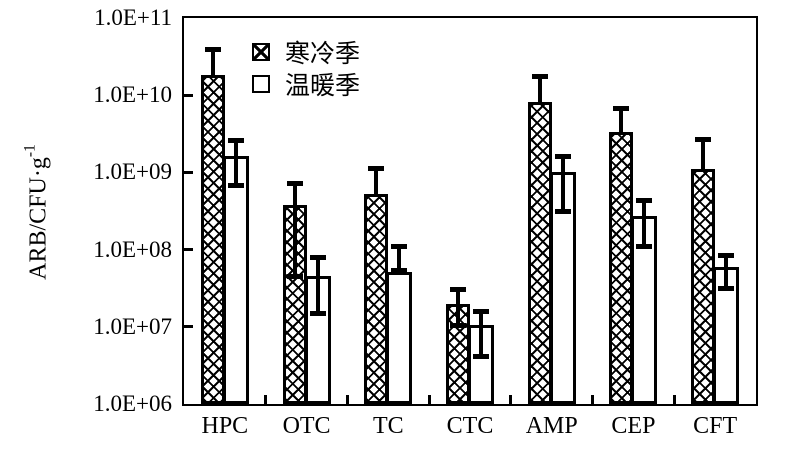 The width and height of the screenshot is (800, 449). Describe the element at coordinates (399, 258) in the screenshot. I see `error-bar-line-warm-TC` at that location.